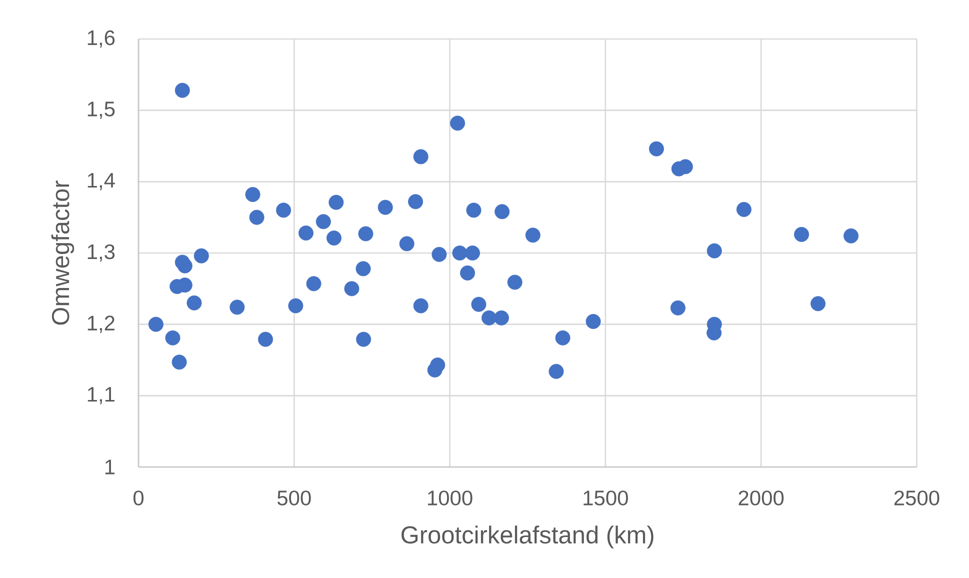  I want to click on x-tick-label: 1500, so click(606, 498).